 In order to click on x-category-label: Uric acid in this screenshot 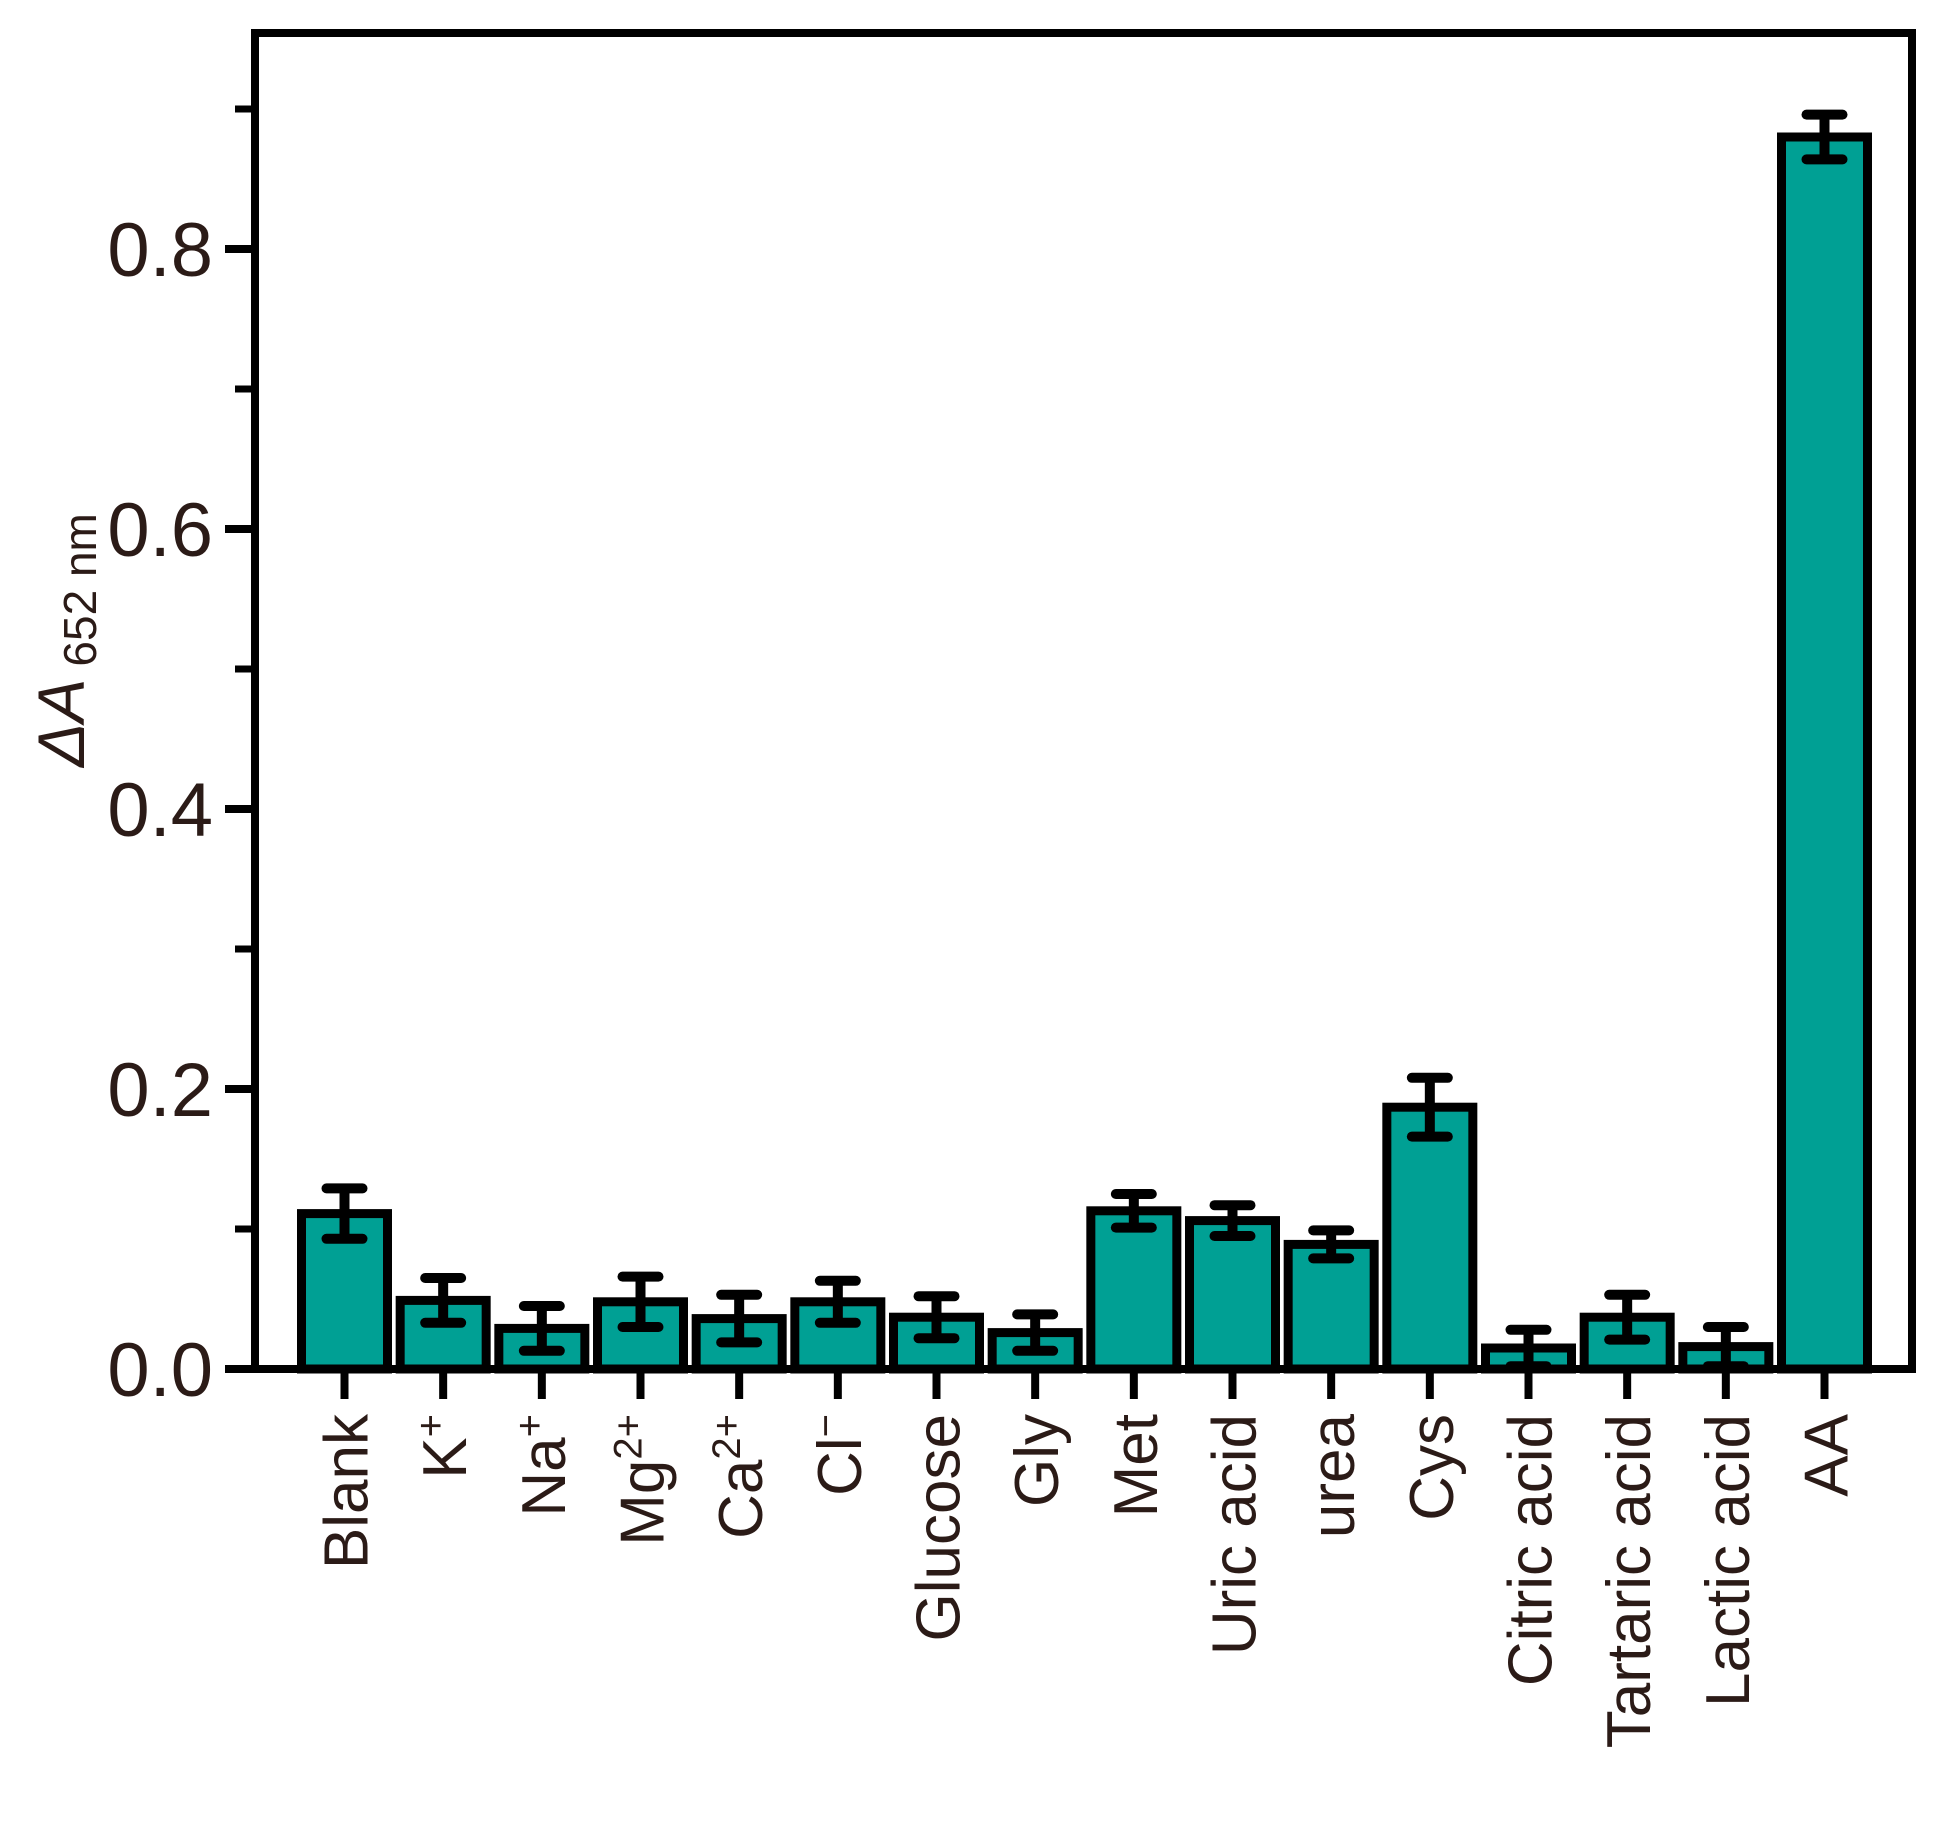, I will do `click(1235, 1534)`.